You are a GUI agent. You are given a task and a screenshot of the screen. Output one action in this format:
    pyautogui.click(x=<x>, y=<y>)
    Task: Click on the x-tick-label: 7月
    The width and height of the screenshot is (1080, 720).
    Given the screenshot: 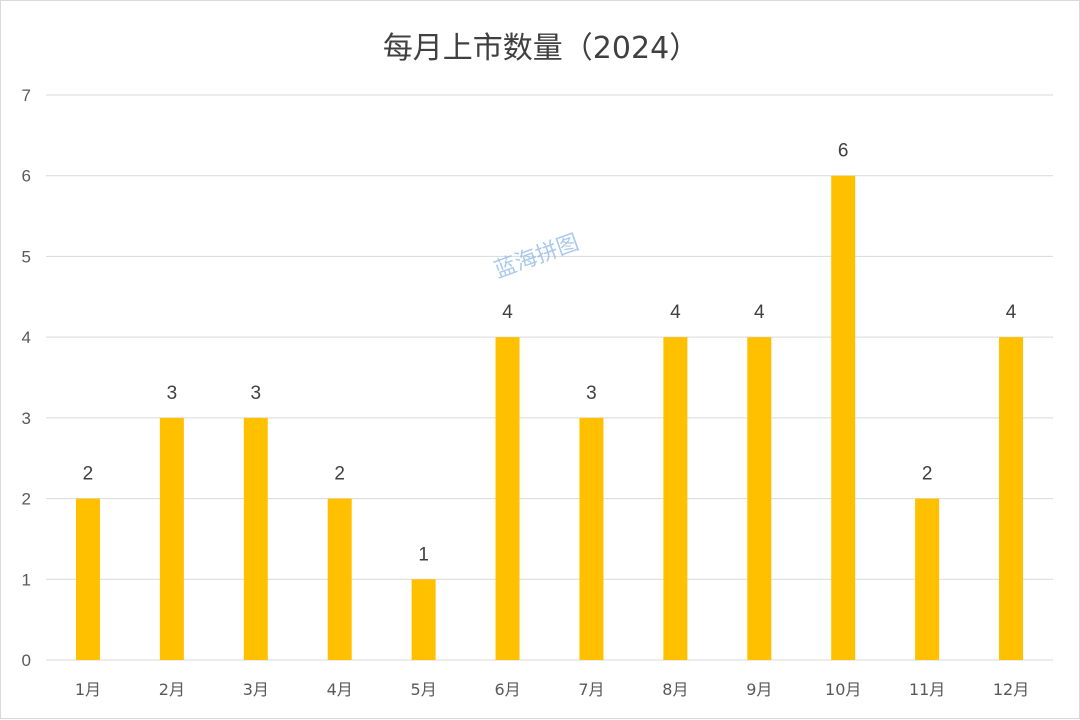 What is the action you would take?
    pyautogui.click(x=591, y=689)
    